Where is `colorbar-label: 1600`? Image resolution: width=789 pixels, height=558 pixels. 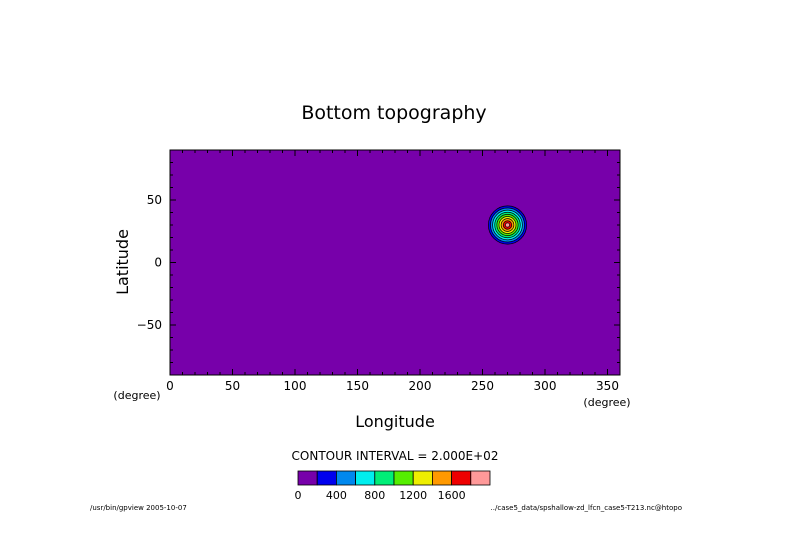 colorbar-label: 1600 is located at coordinates (452, 495).